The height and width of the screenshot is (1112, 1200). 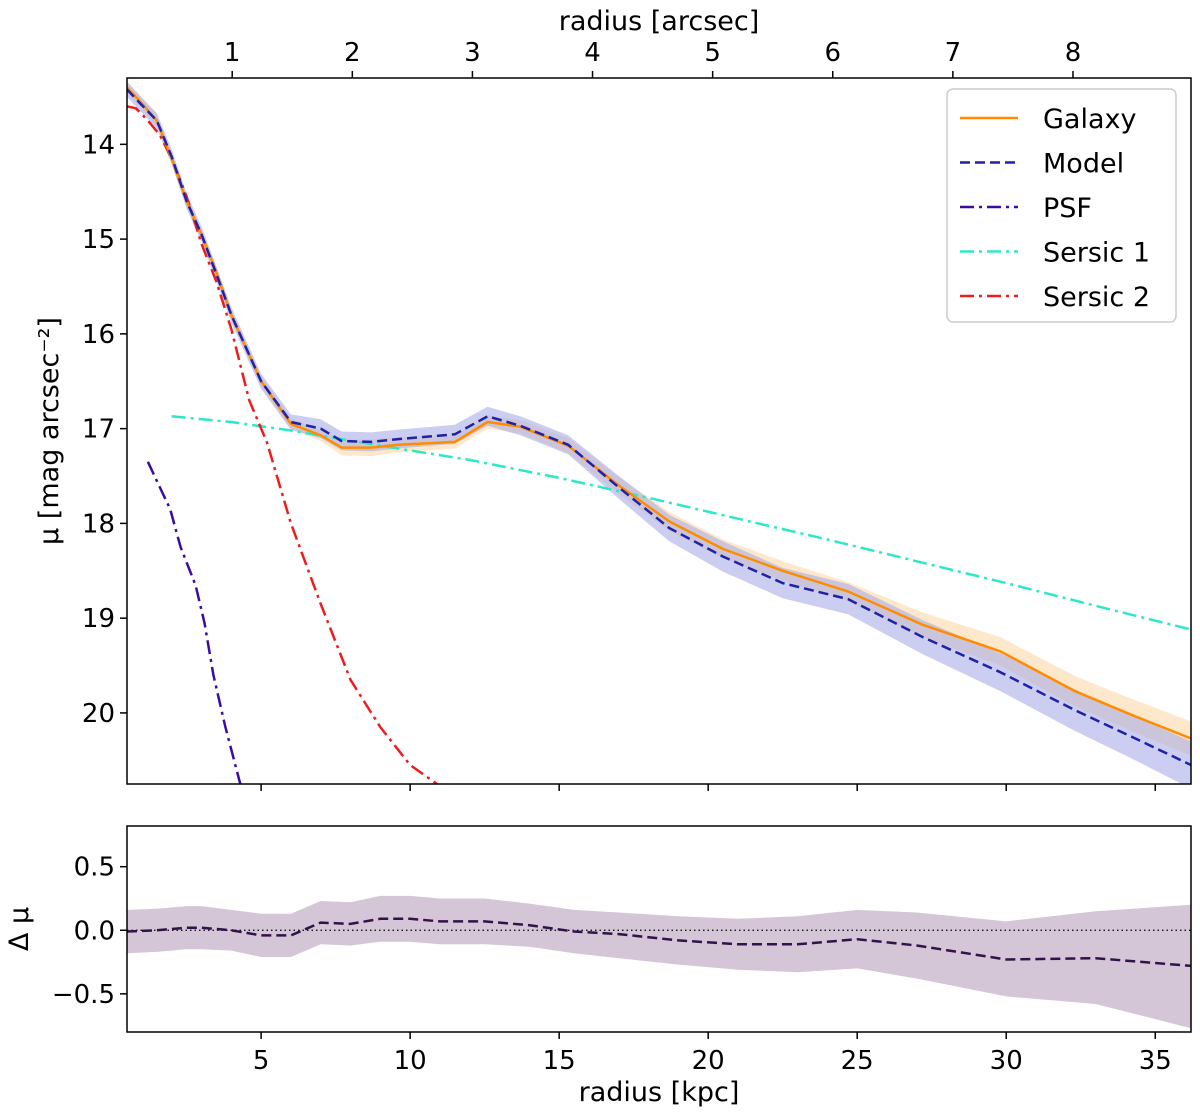 What do you see at coordinates (659, 942) in the screenshot?
I see `residual-series-line` at bounding box center [659, 942].